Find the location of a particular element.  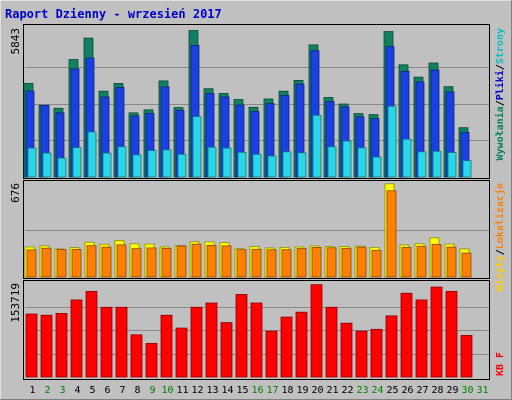

legend-visits-sites: Wizyty/Lokalizacje is located at coordinates (500, 237).